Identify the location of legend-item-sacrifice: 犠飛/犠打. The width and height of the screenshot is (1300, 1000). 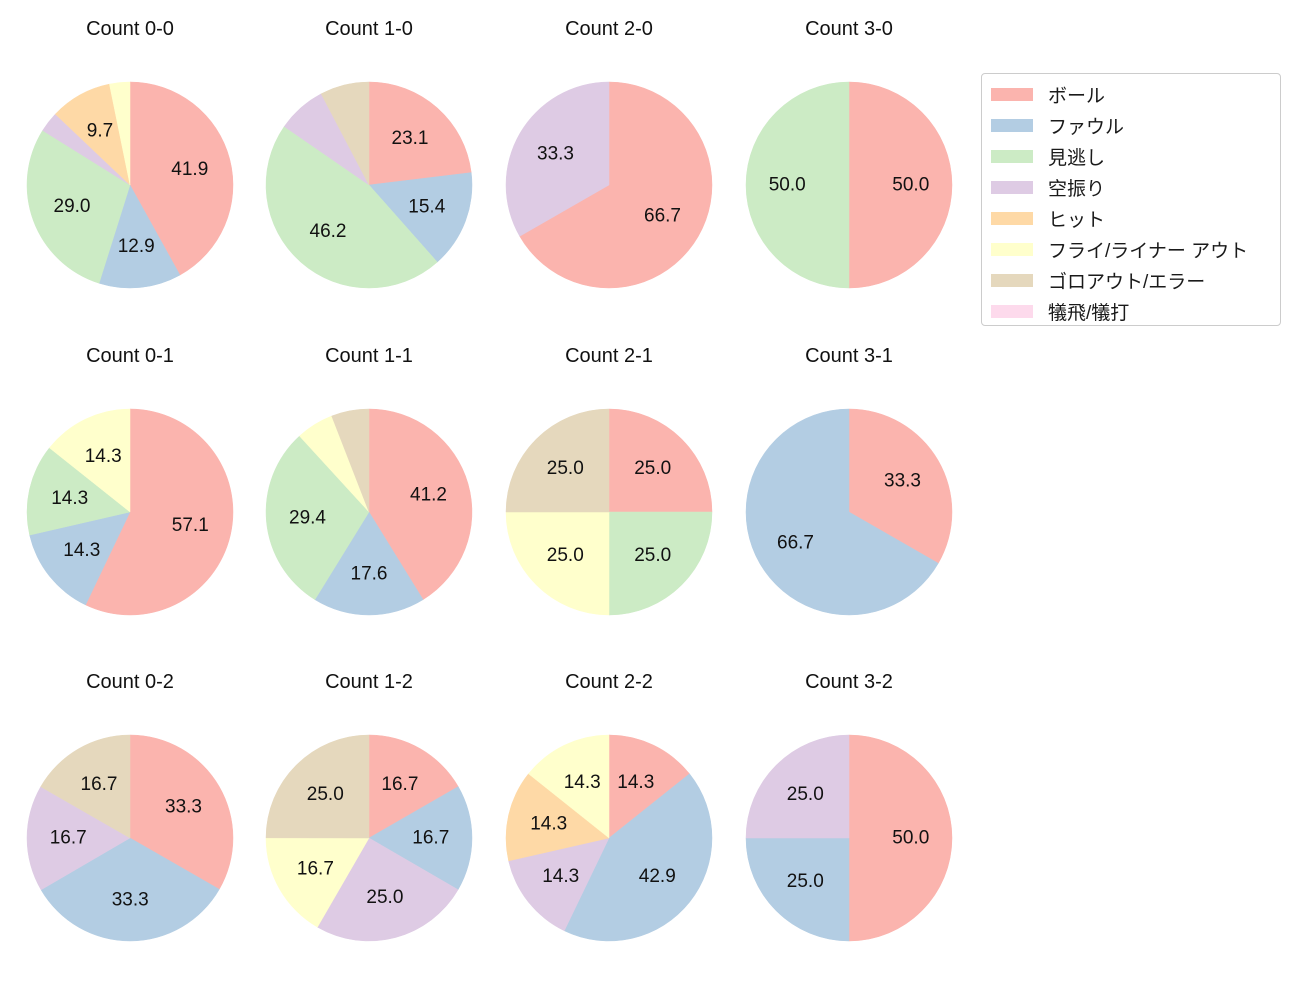
(1131, 311).